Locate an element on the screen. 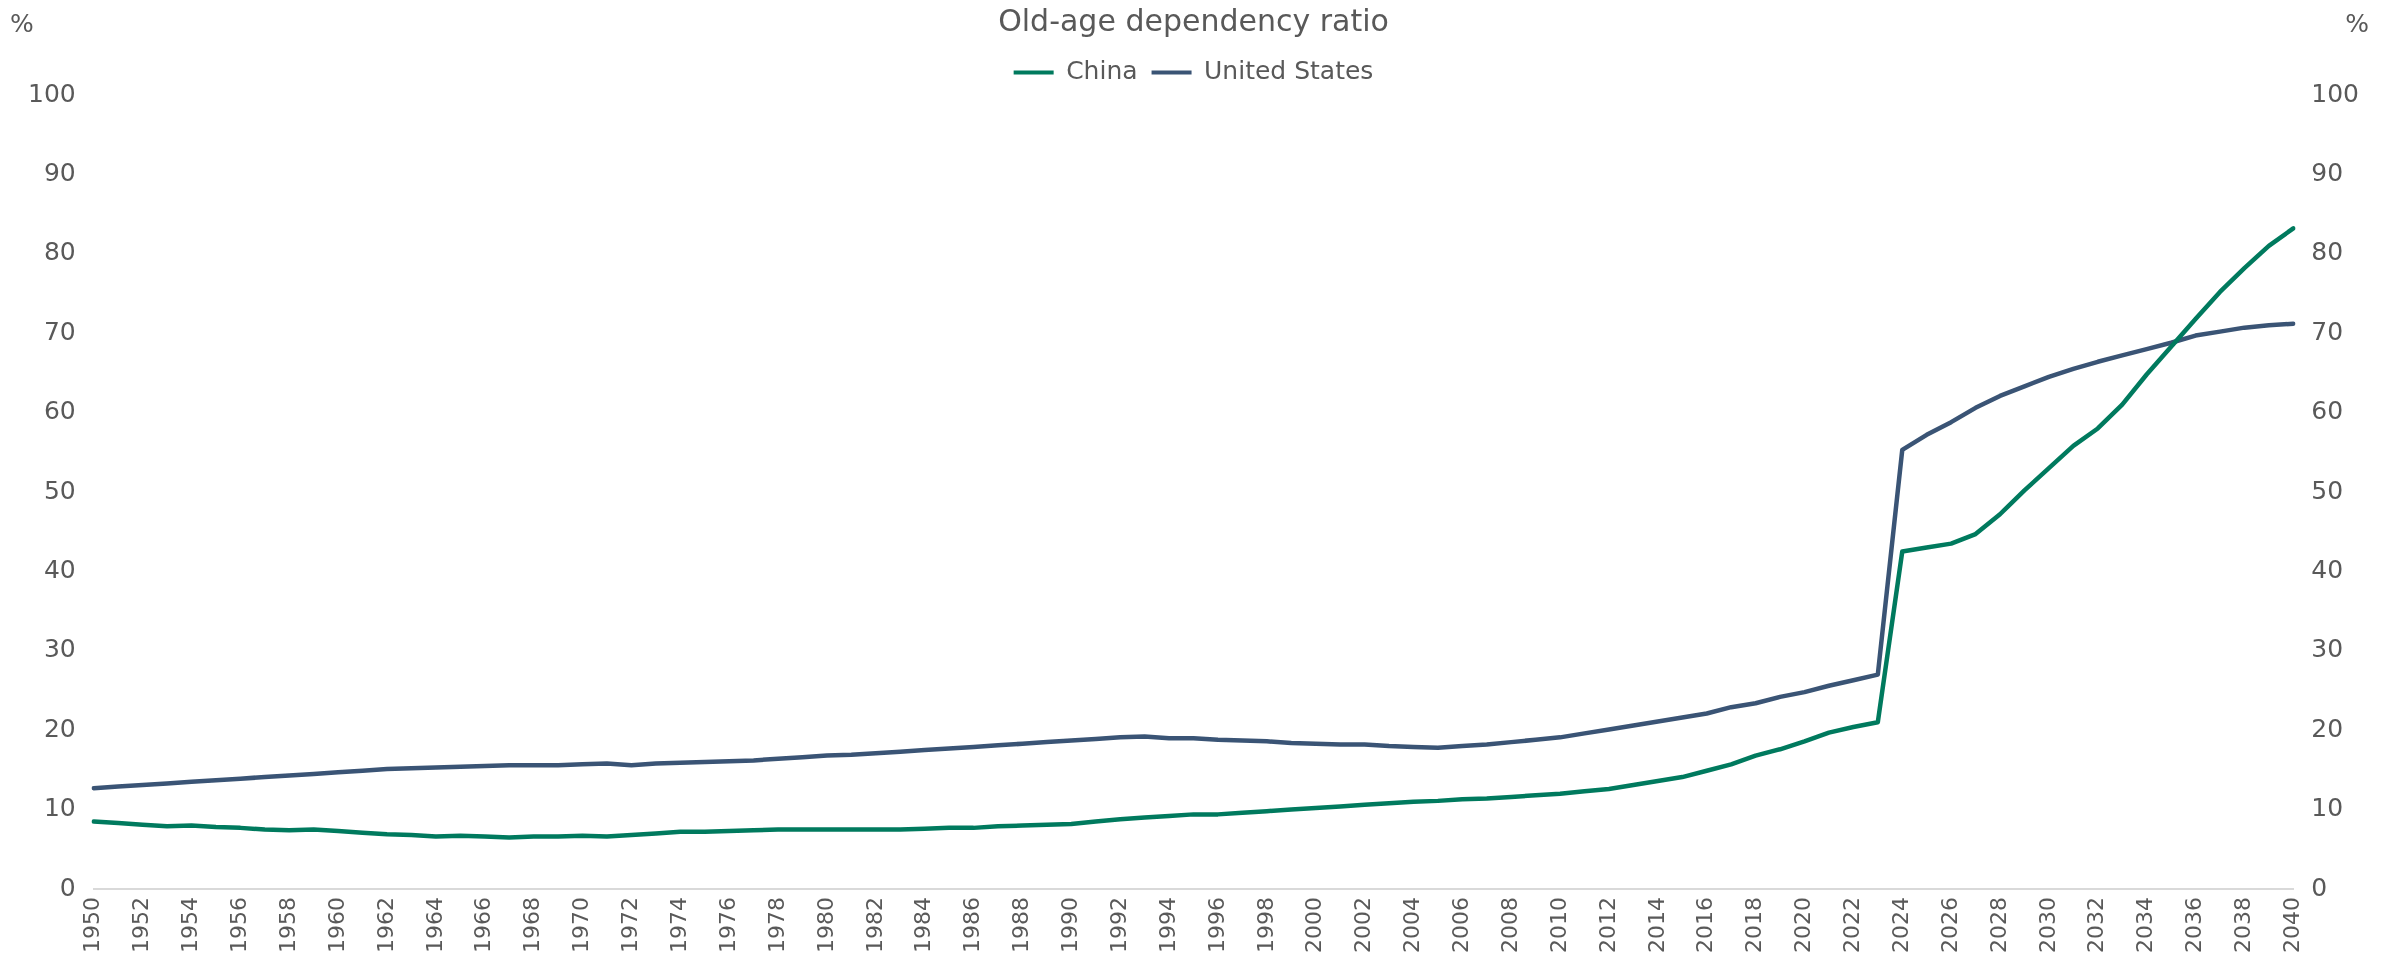 This screenshot has width=2387, height=966. x-tick-label: 2034 is located at coordinates (2145, 925).